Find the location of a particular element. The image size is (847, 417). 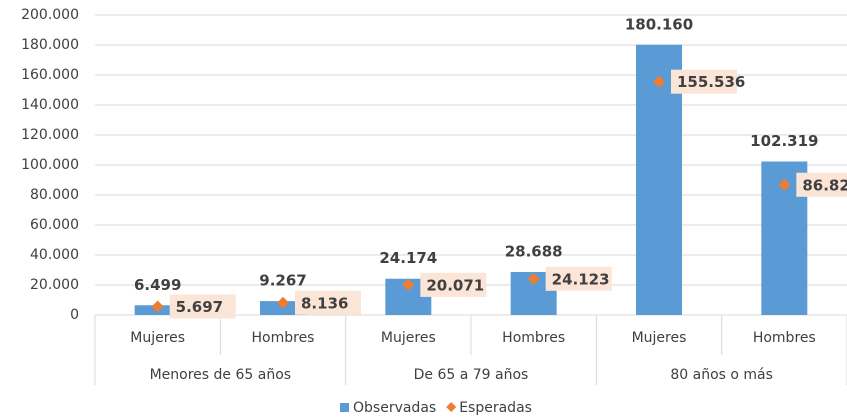

group-label: De 65 a 79 años is located at coordinates (471, 375).